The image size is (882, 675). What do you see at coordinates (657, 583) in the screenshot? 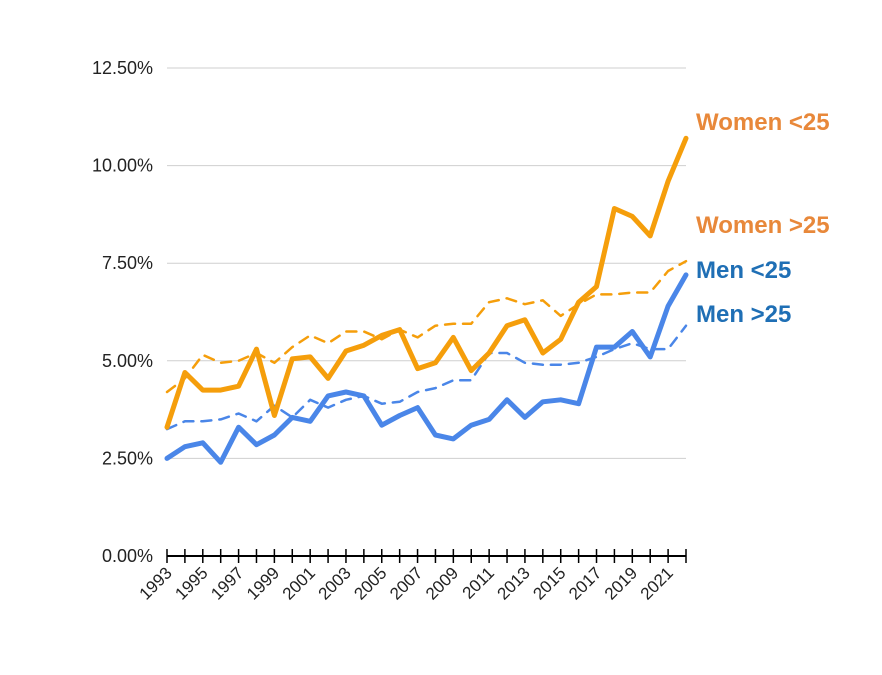
I see `x-tick-label: 2021` at bounding box center [657, 583].